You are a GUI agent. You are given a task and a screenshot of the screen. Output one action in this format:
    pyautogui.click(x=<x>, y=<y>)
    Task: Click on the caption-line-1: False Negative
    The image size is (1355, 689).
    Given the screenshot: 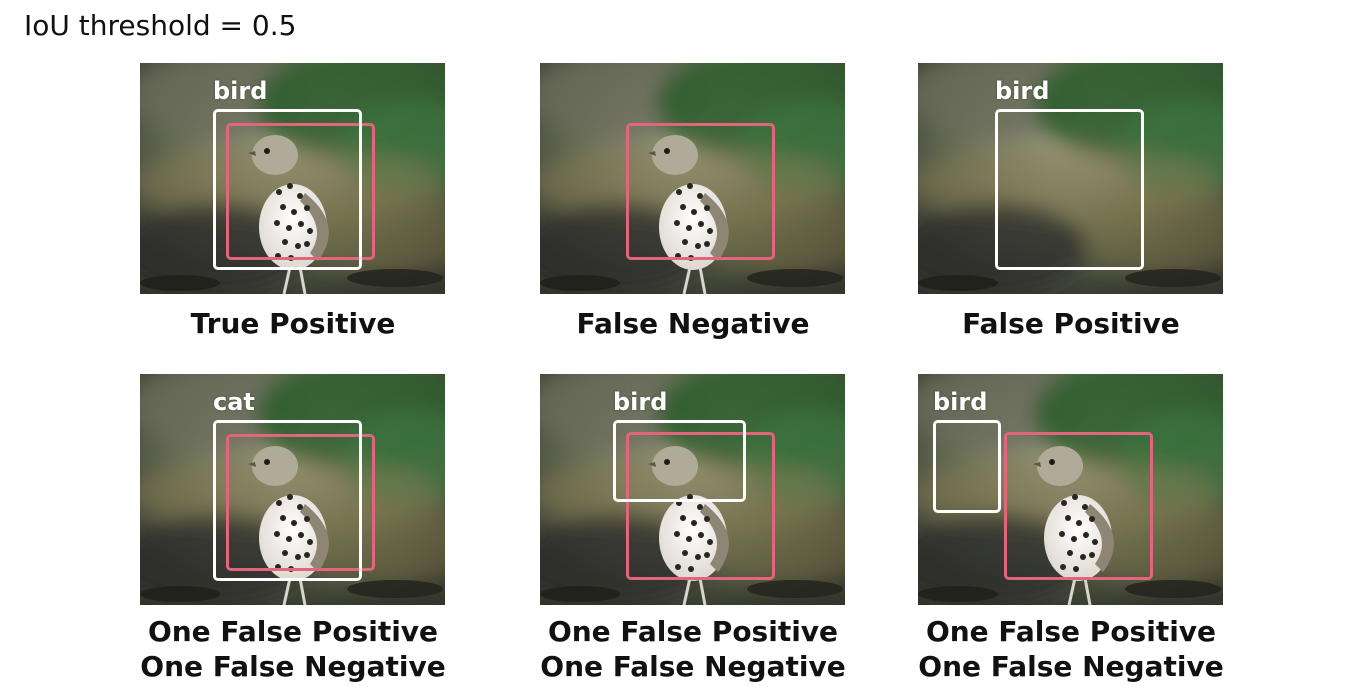 What is the action you would take?
    pyautogui.click(x=693, y=323)
    